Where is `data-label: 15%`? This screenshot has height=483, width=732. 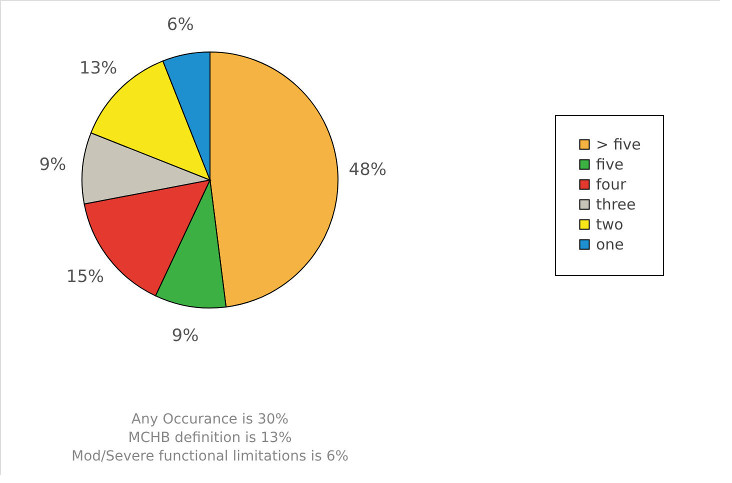
data-label: 15% is located at coordinates (85, 276).